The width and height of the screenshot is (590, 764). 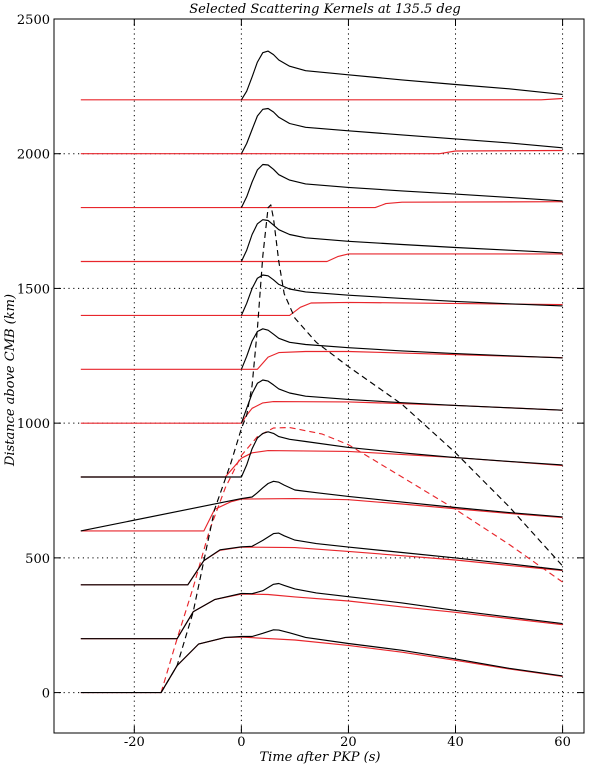 I want to click on y-tick-label-3: 1500, so click(x=33, y=289).